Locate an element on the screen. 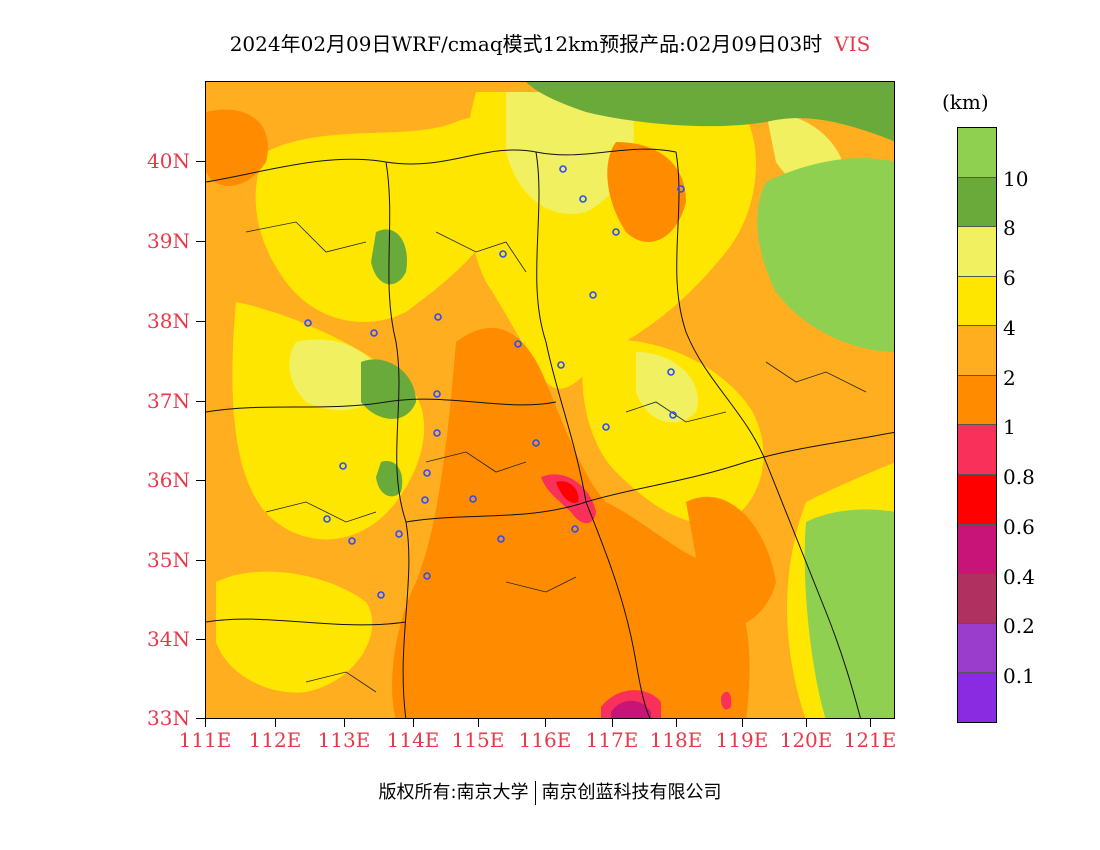 Image resolution: width=1100 pixels, height=850 pixels. lat-label-36: 36N is located at coordinates (168, 480).